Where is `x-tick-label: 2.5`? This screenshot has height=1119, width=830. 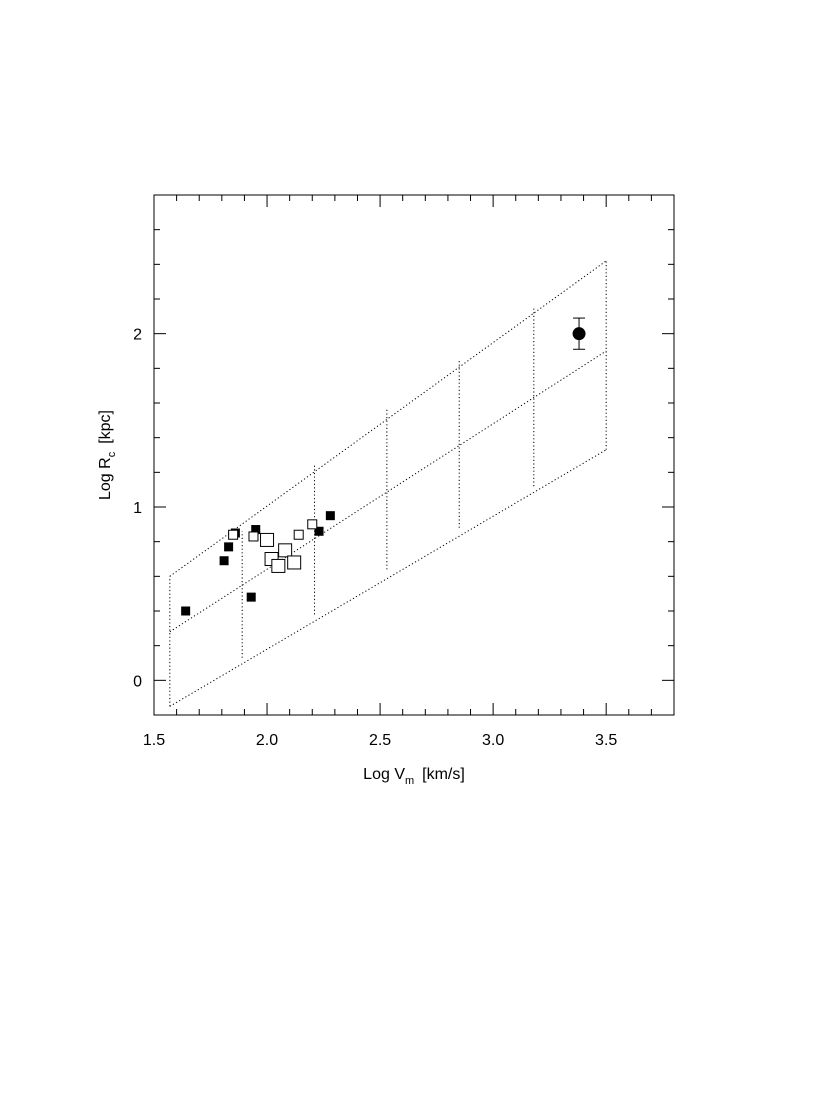 x-tick-label: 2.5 is located at coordinates (380, 740).